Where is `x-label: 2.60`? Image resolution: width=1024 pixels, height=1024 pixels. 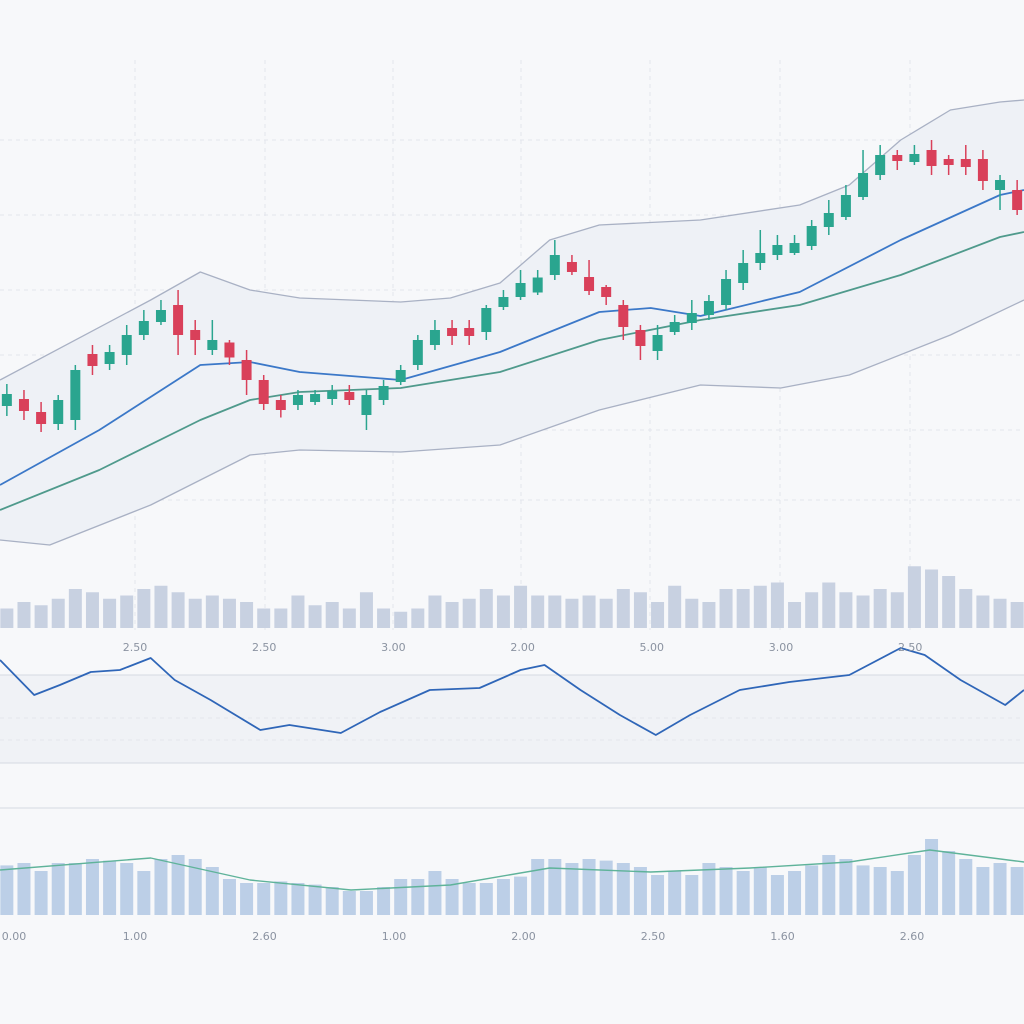 x-label: 2.60 is located at coordinates (264, 936).